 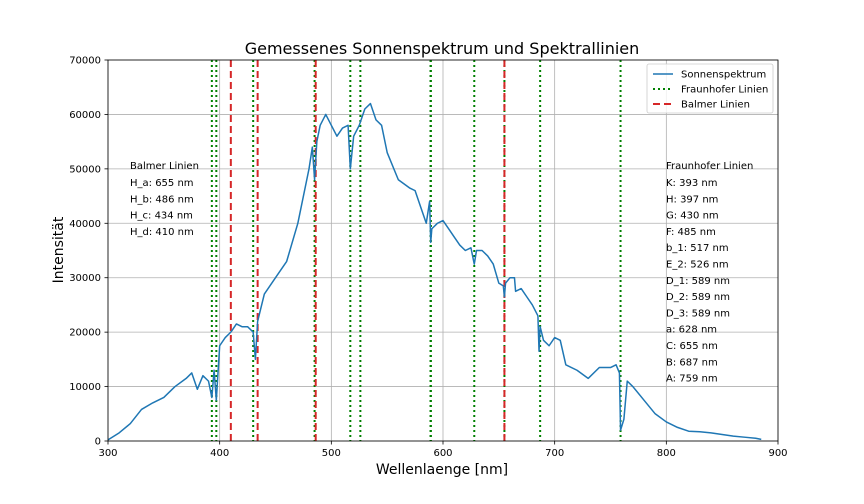 What do you see at coordinates (442, 470) in the screenshot?
I see `x-axis-title: Wellenlaenge [nm]` at bounding box center [442, 470].